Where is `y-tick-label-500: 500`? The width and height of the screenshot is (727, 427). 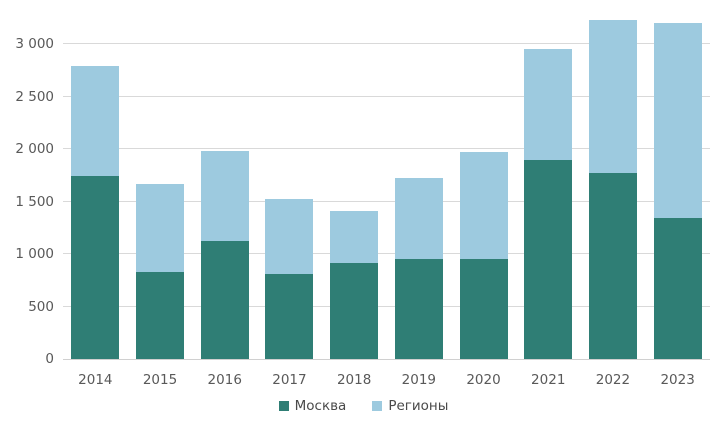 y-tick-label-500: 500 is located at coordinates (41, 306).